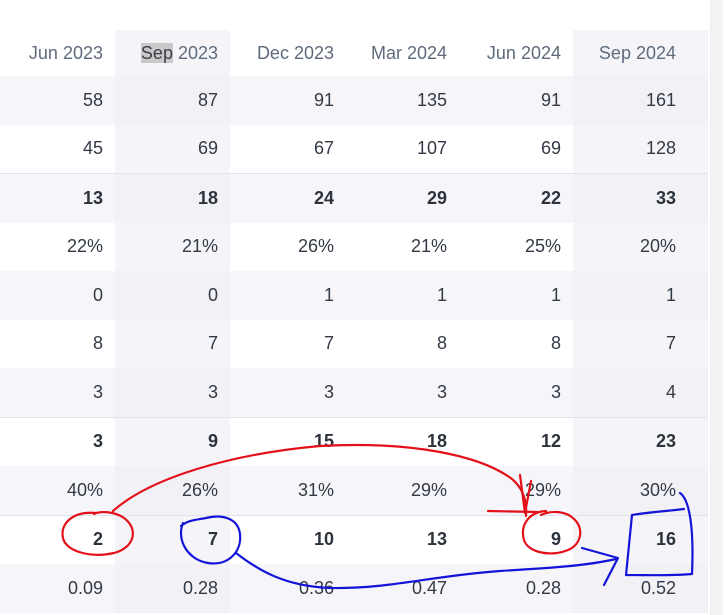  I want to click on table-cell: 40%, so click(57, 490).